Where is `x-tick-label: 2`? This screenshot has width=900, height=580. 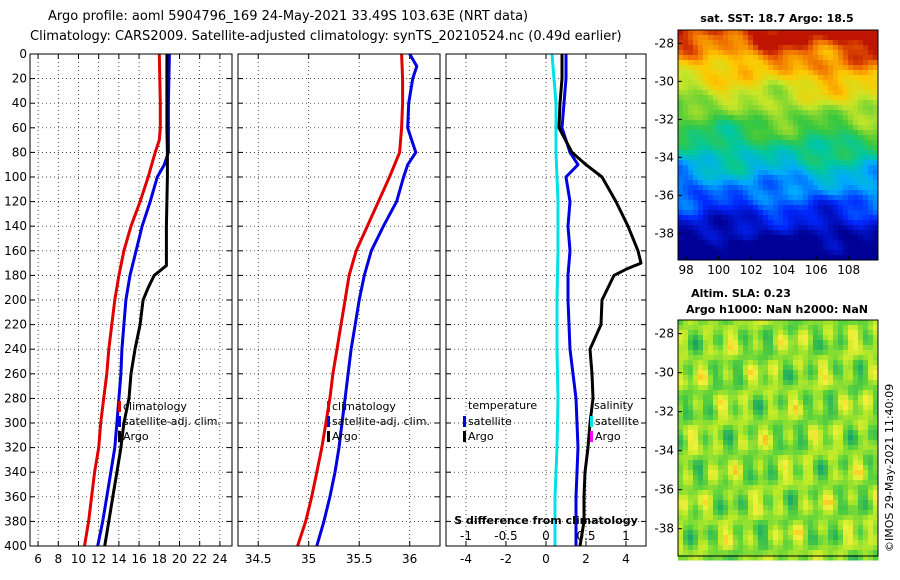
x-tick-label: 2 is located at coordinates (586, 559).